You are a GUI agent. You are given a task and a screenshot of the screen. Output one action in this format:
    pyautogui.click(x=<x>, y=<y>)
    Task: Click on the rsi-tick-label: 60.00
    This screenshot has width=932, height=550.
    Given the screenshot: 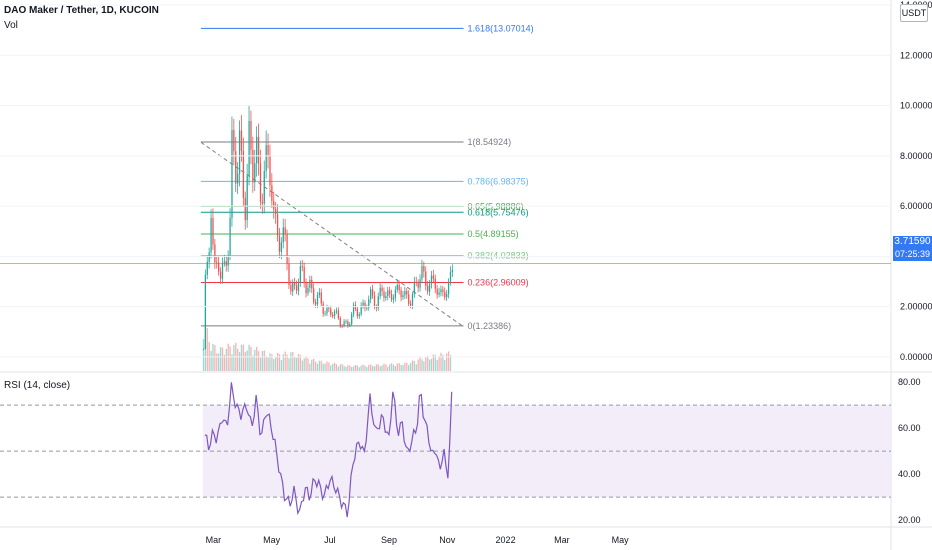 What is the action you would take?
    pyautogui.click(x=909, y=428)
    